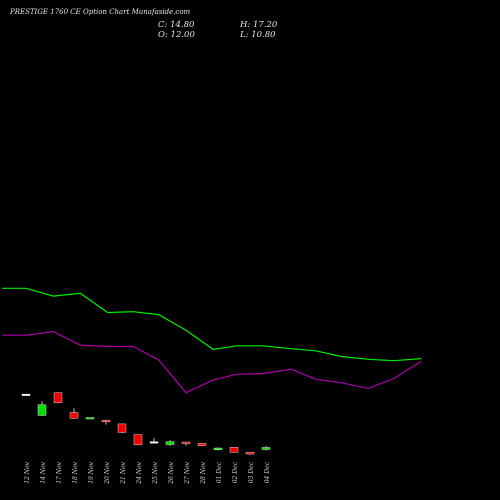 The height and width of the screenshot is (500, 500). Describe the element at coordinates (203, 472) in the screenshot. I see `x-tick-label: 28 Nov` at that location.